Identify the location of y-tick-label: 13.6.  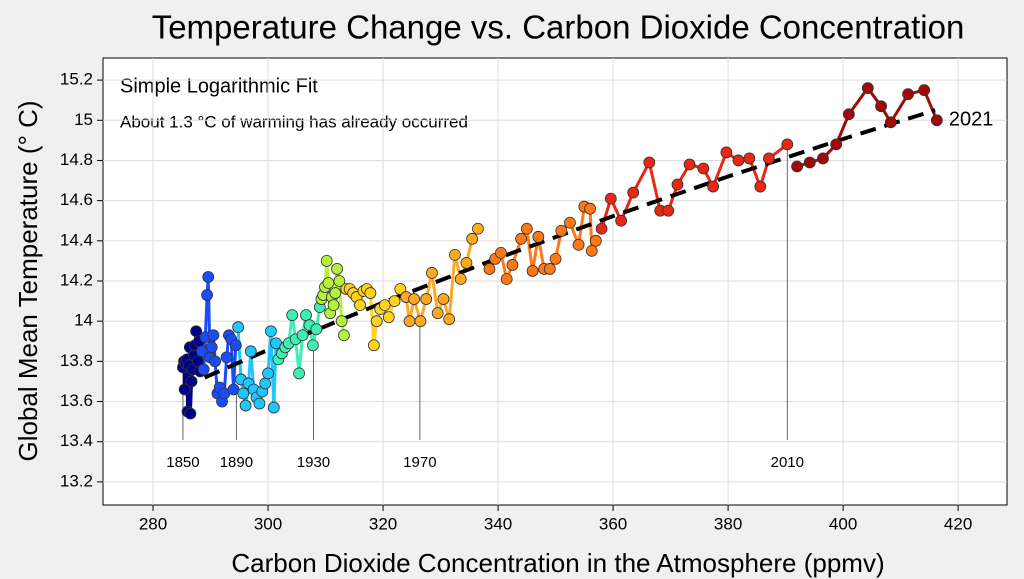
(76, 400).